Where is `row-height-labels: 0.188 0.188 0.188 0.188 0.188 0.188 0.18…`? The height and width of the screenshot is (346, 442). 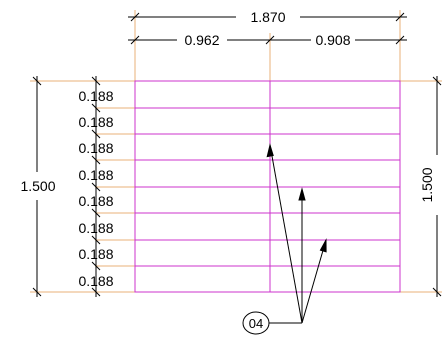 row-height-labels: 0.188 0.188 0.188 0.188 0.188 0.188 0.18… is located at coordinates (95, 188).